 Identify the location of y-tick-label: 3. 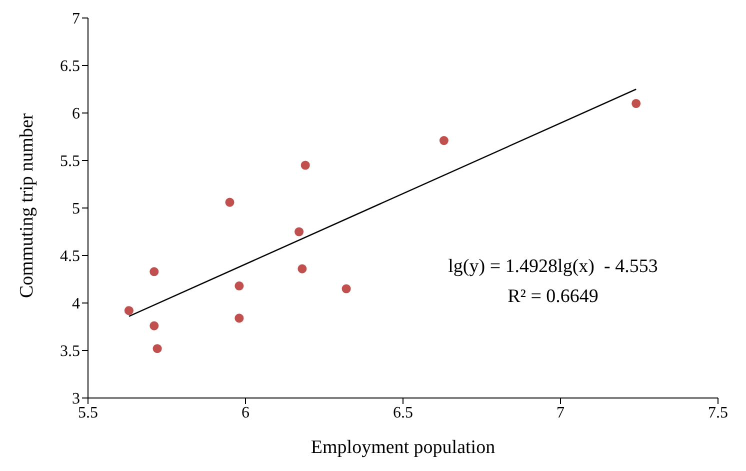
(76, 399).